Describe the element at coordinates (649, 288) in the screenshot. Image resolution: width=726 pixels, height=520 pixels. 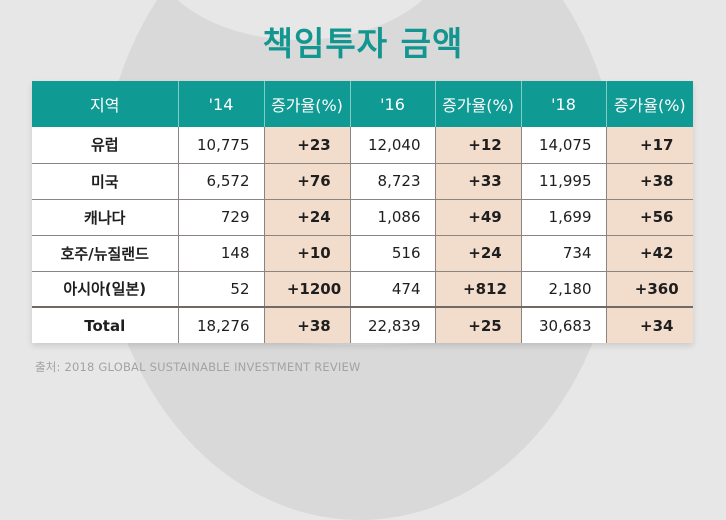
I see `rate-cell: +360` at that location.